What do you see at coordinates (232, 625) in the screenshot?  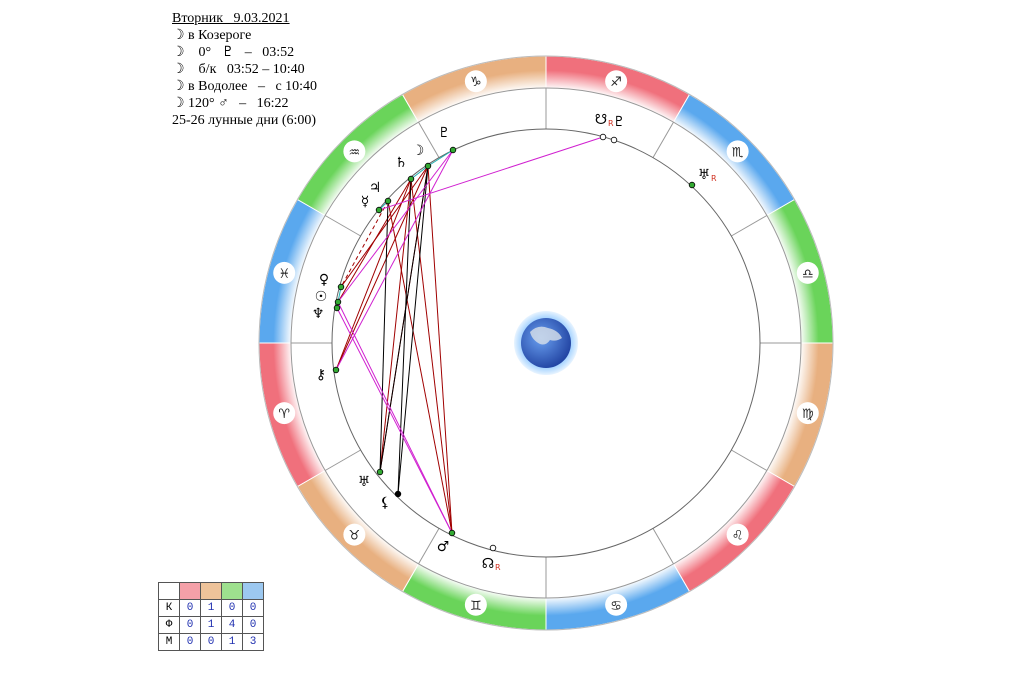 I see `table-cell: 4` at bounding box center [232, 625].